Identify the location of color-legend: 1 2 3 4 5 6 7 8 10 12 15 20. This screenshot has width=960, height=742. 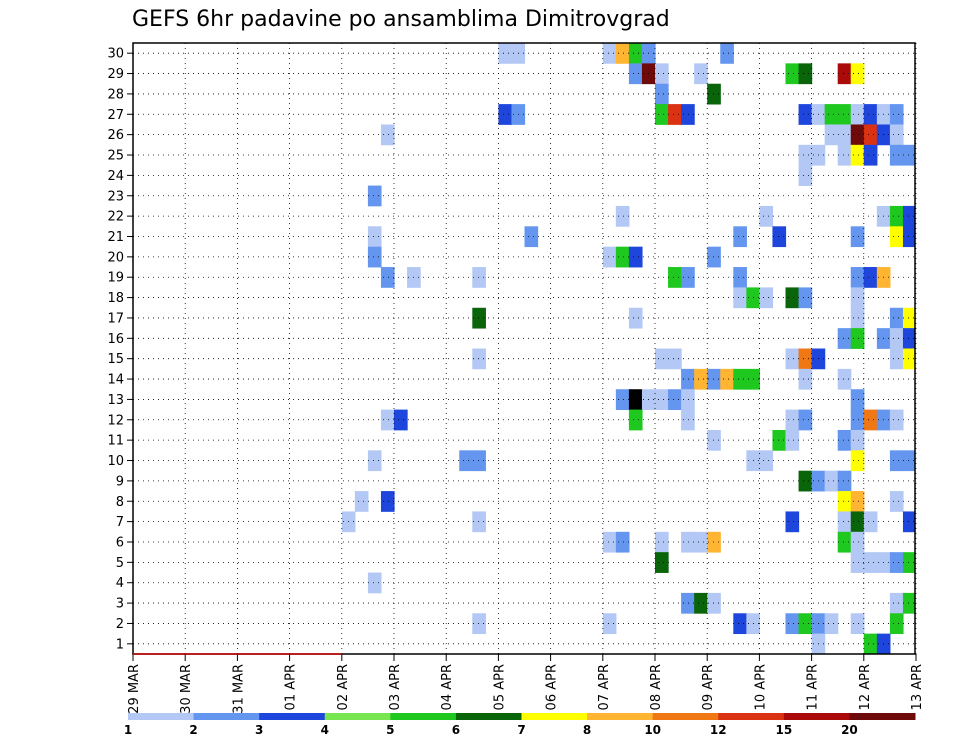
(520, 725).